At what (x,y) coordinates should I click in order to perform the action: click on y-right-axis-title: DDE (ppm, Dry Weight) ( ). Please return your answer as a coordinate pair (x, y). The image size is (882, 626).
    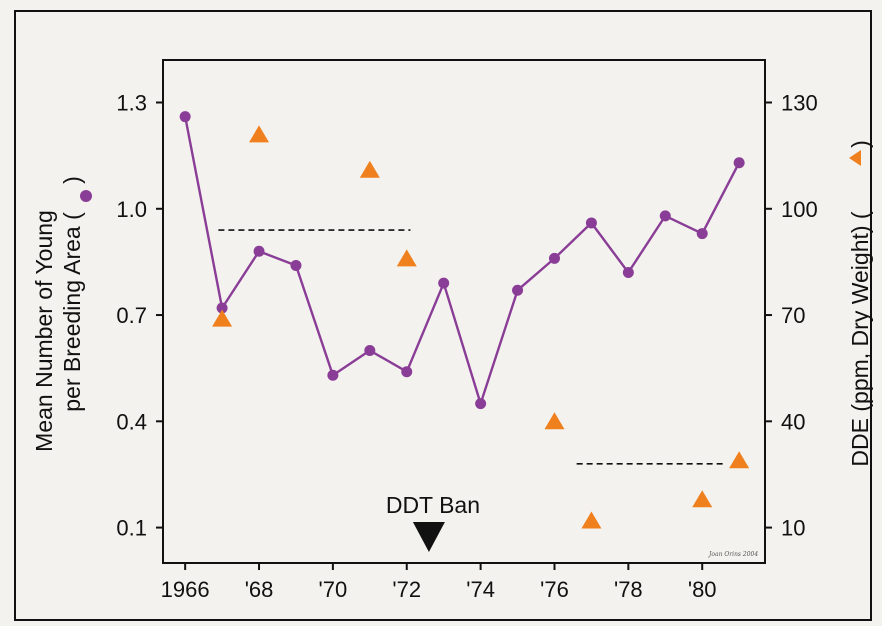
    Looking at the image, I should click on (860, 303).